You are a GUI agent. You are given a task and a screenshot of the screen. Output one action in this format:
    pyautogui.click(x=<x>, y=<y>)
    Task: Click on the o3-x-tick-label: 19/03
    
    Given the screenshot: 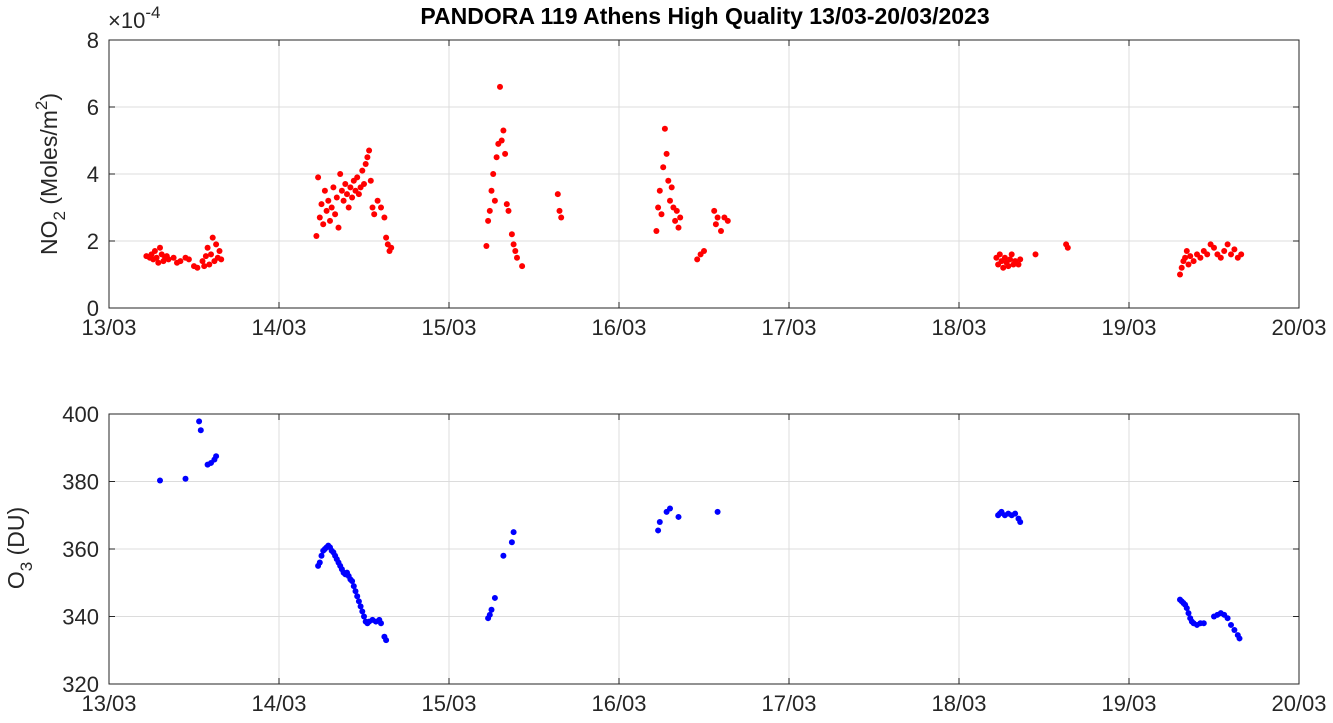 What is the action you would take?
    pyautogui.click(x=1128, y=703)
    